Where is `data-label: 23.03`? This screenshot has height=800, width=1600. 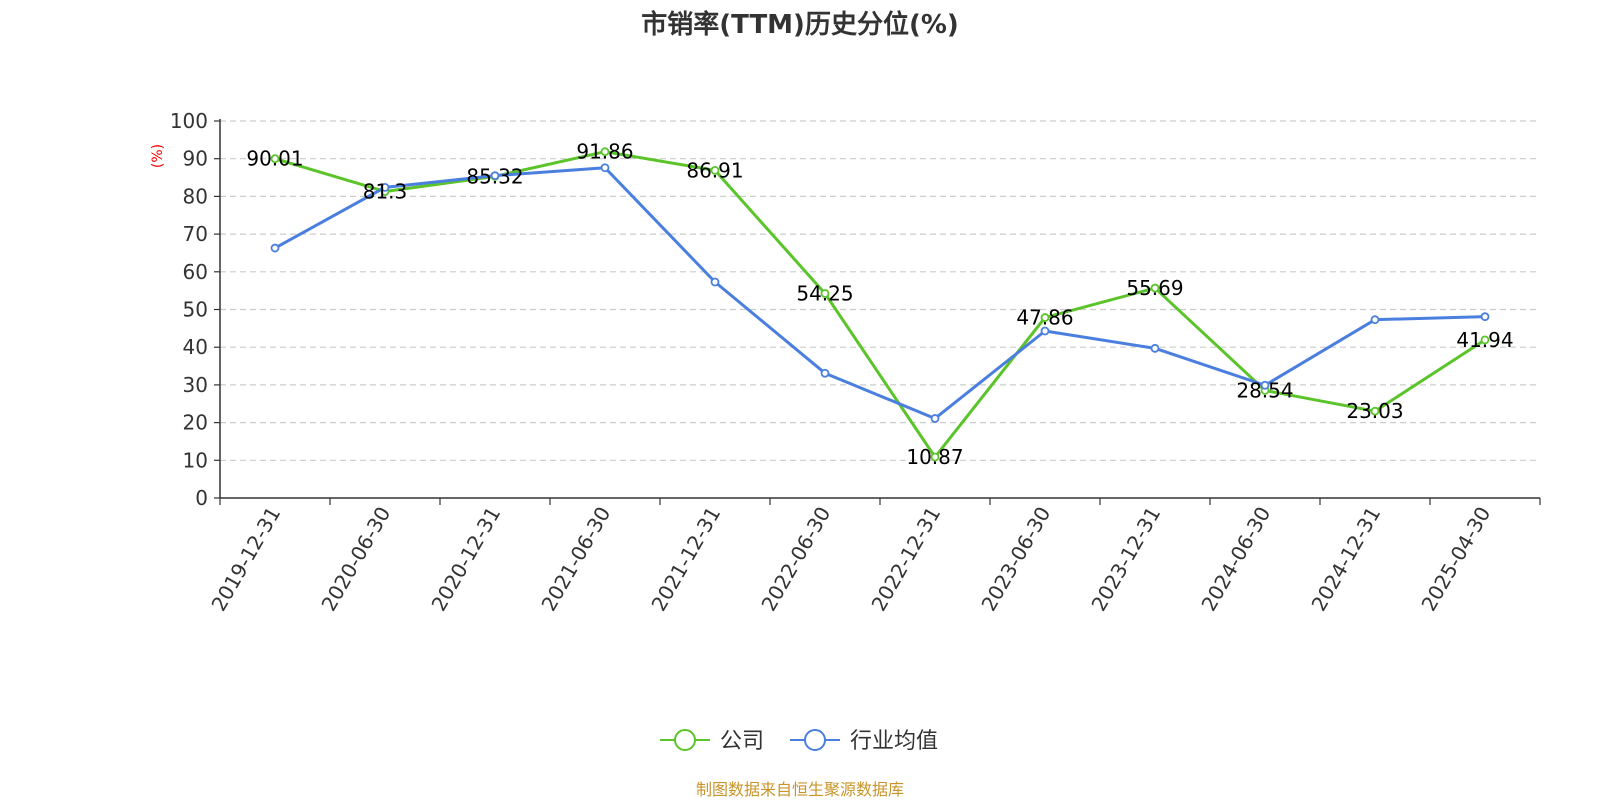 data-label: 23.03 is located at coordinates (1374, 411).